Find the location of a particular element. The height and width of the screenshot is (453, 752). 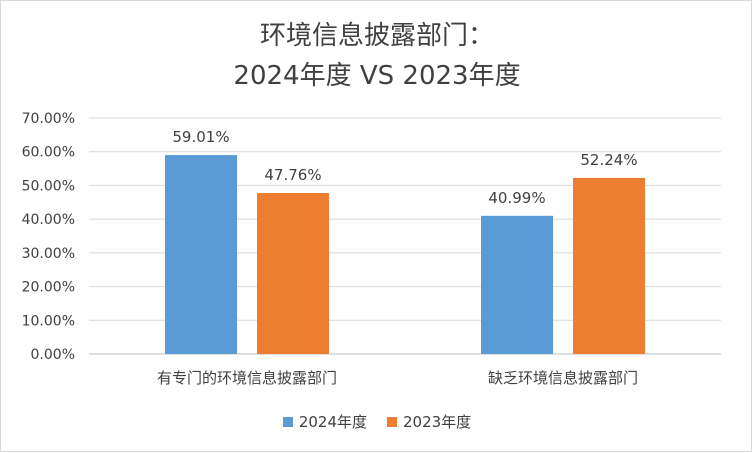

legend-swatch-2023 is located at coordinates (392, 421).